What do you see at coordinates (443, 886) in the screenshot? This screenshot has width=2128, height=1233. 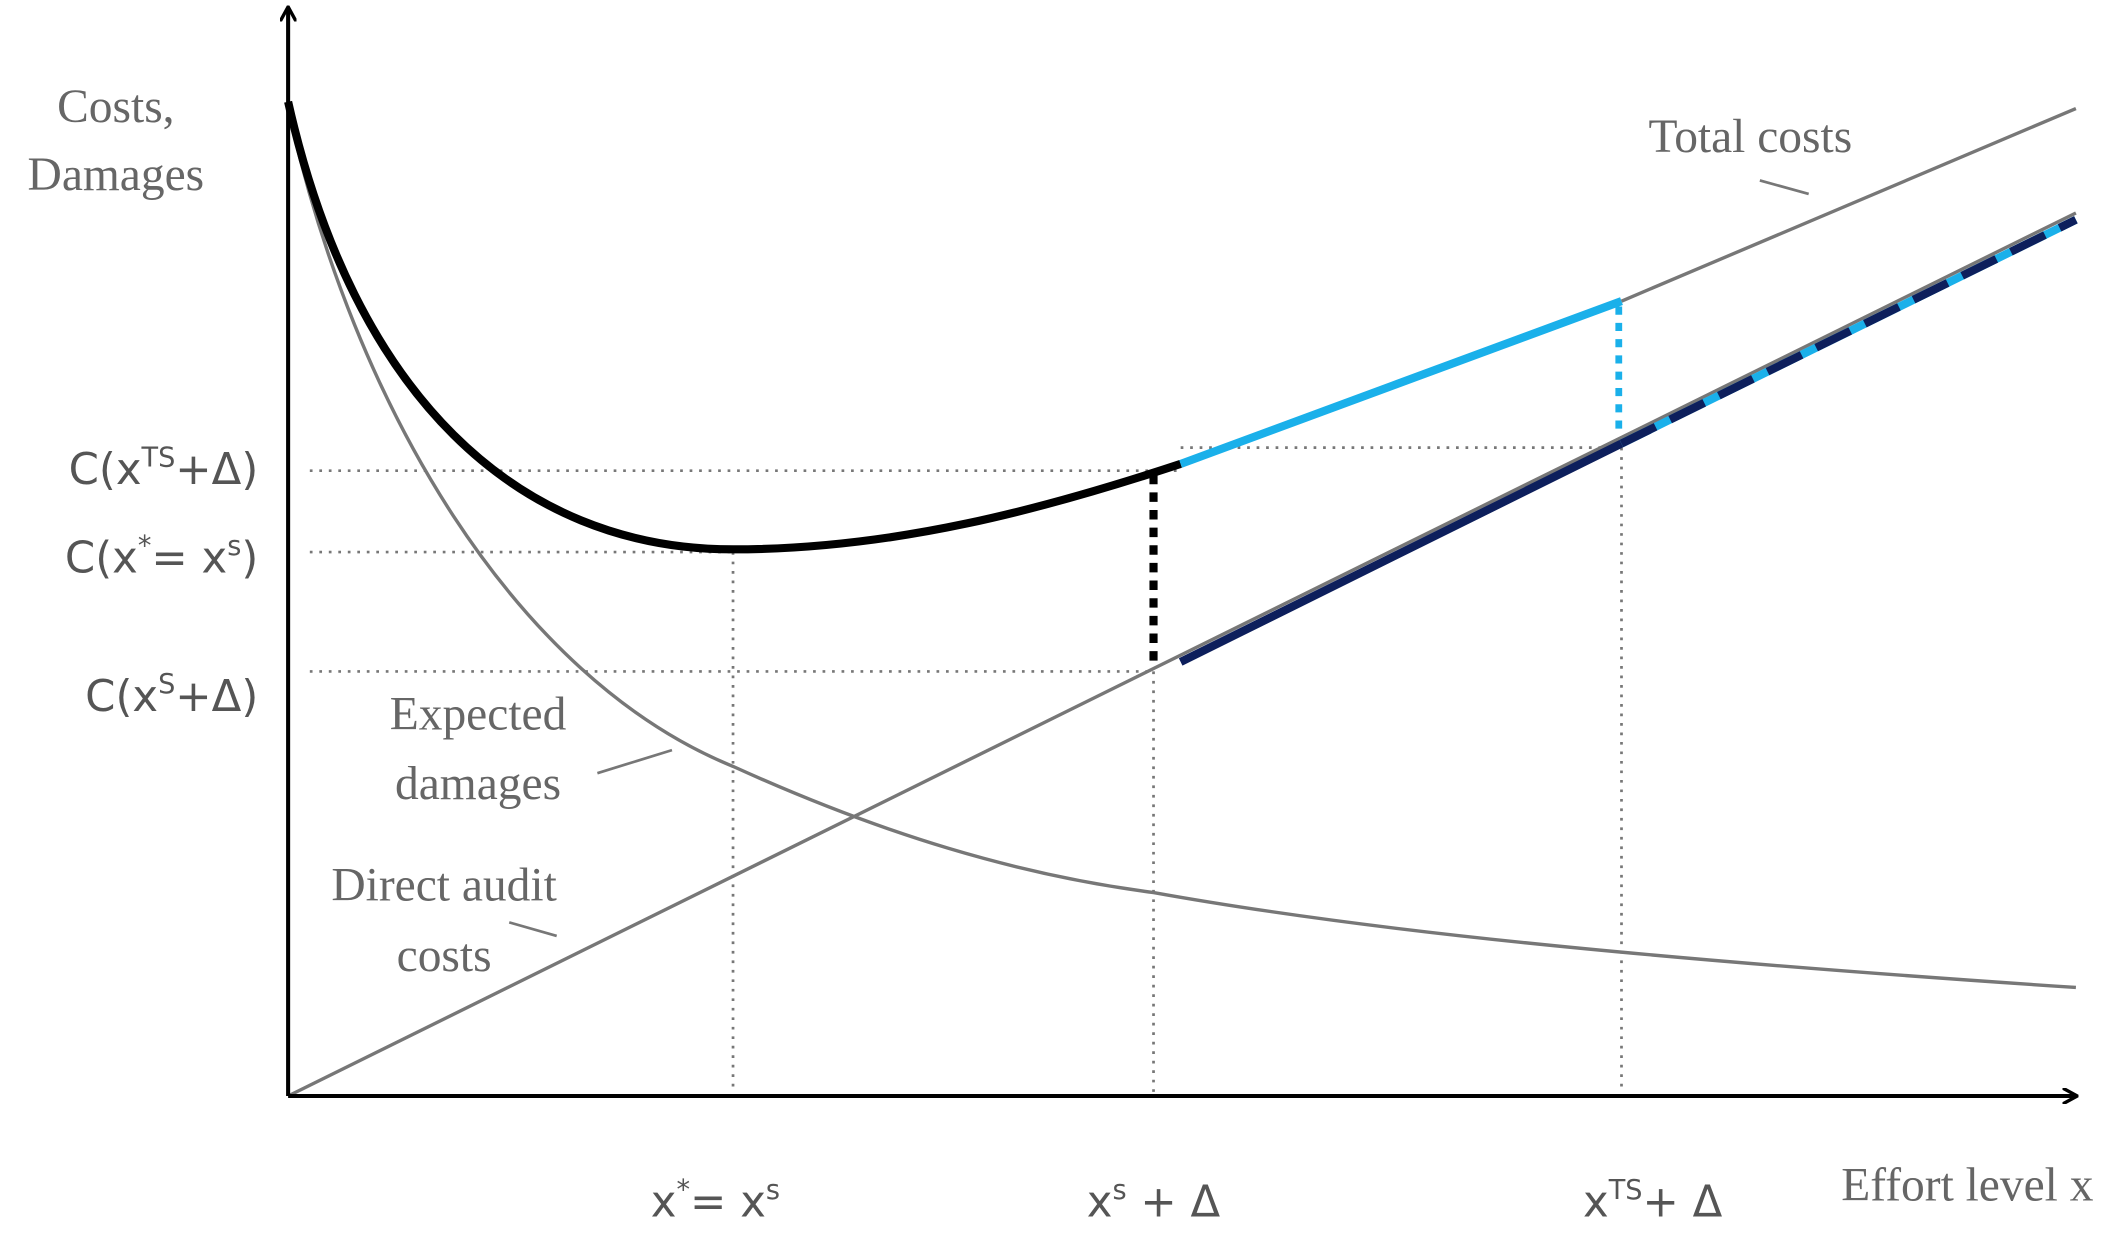 I see `curve-label: Direct audit` at bounding box center [443, 886].